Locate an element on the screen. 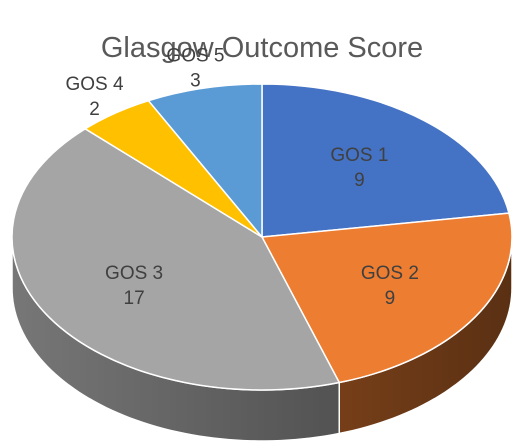 This screenshot has width=525, height=448. slice-label-gos-4: GOS 4 is located at coordinates (94, 84).